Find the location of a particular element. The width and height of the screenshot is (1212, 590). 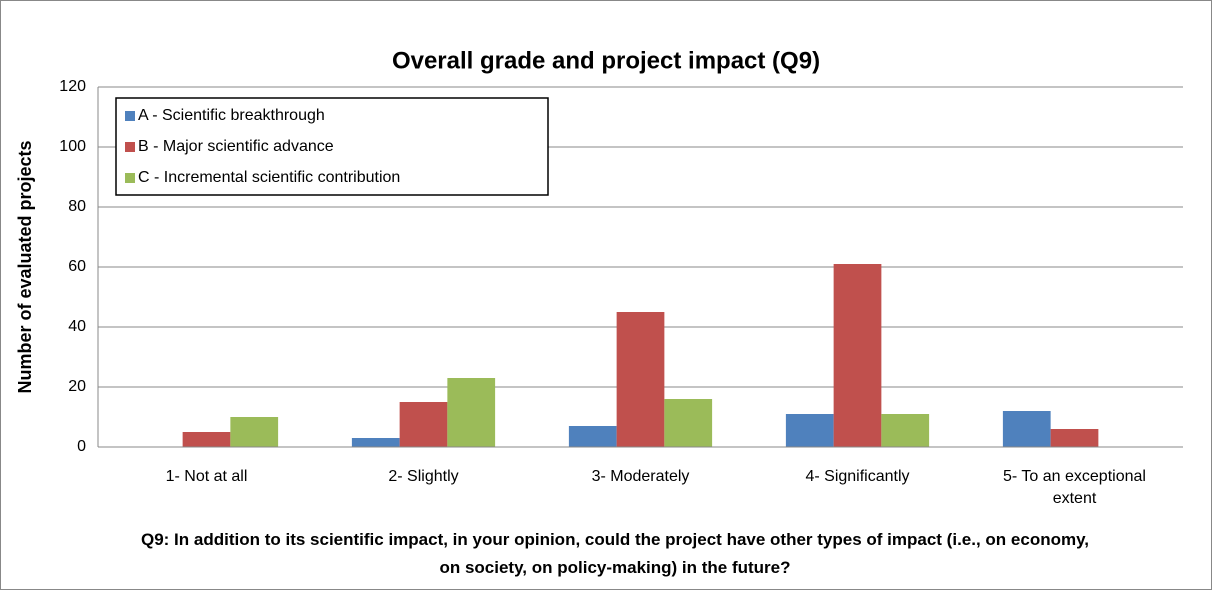

y-tick-label: 20 is located at coordinates (77, 386).